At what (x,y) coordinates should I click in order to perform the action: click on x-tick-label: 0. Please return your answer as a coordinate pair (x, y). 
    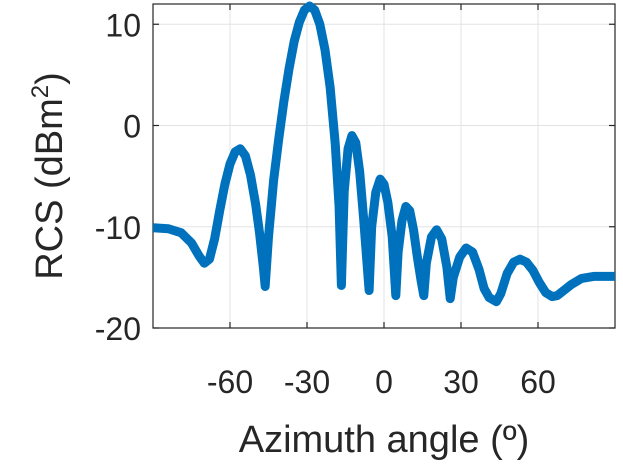
    Looking at the image, I should click on (384, 382).